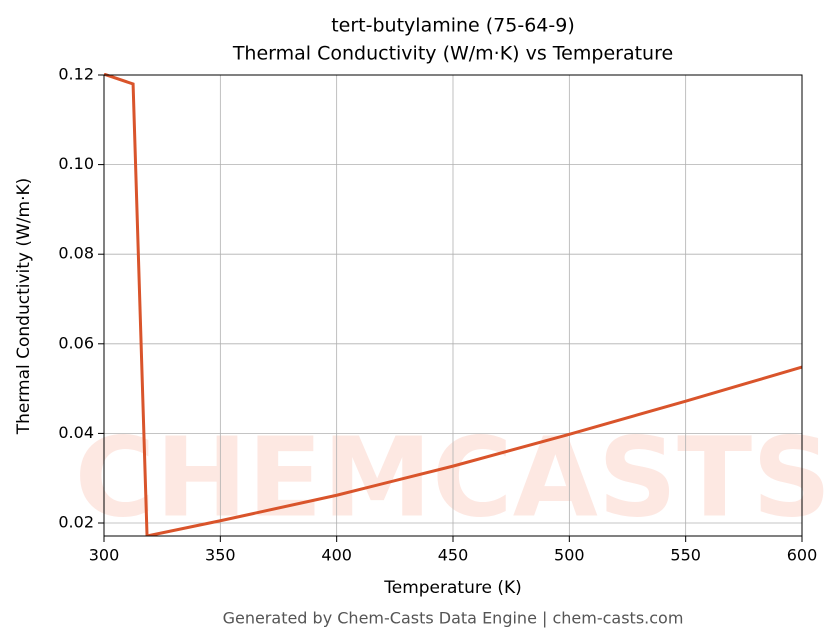  I want to click on y-axis-label: Thermal Conductivity (W/m·K), so click(24, 307).